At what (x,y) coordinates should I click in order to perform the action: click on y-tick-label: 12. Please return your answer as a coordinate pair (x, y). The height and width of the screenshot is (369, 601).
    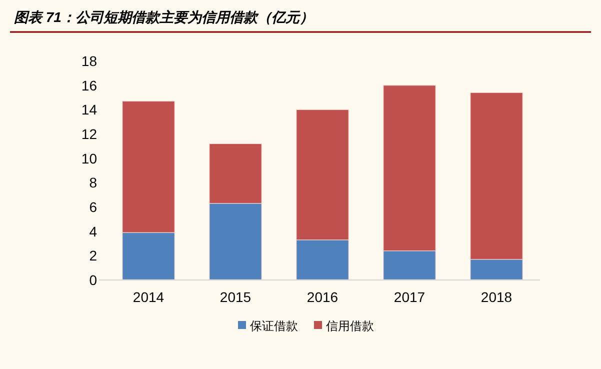
    Looking at the image, I should click on (89, 134).